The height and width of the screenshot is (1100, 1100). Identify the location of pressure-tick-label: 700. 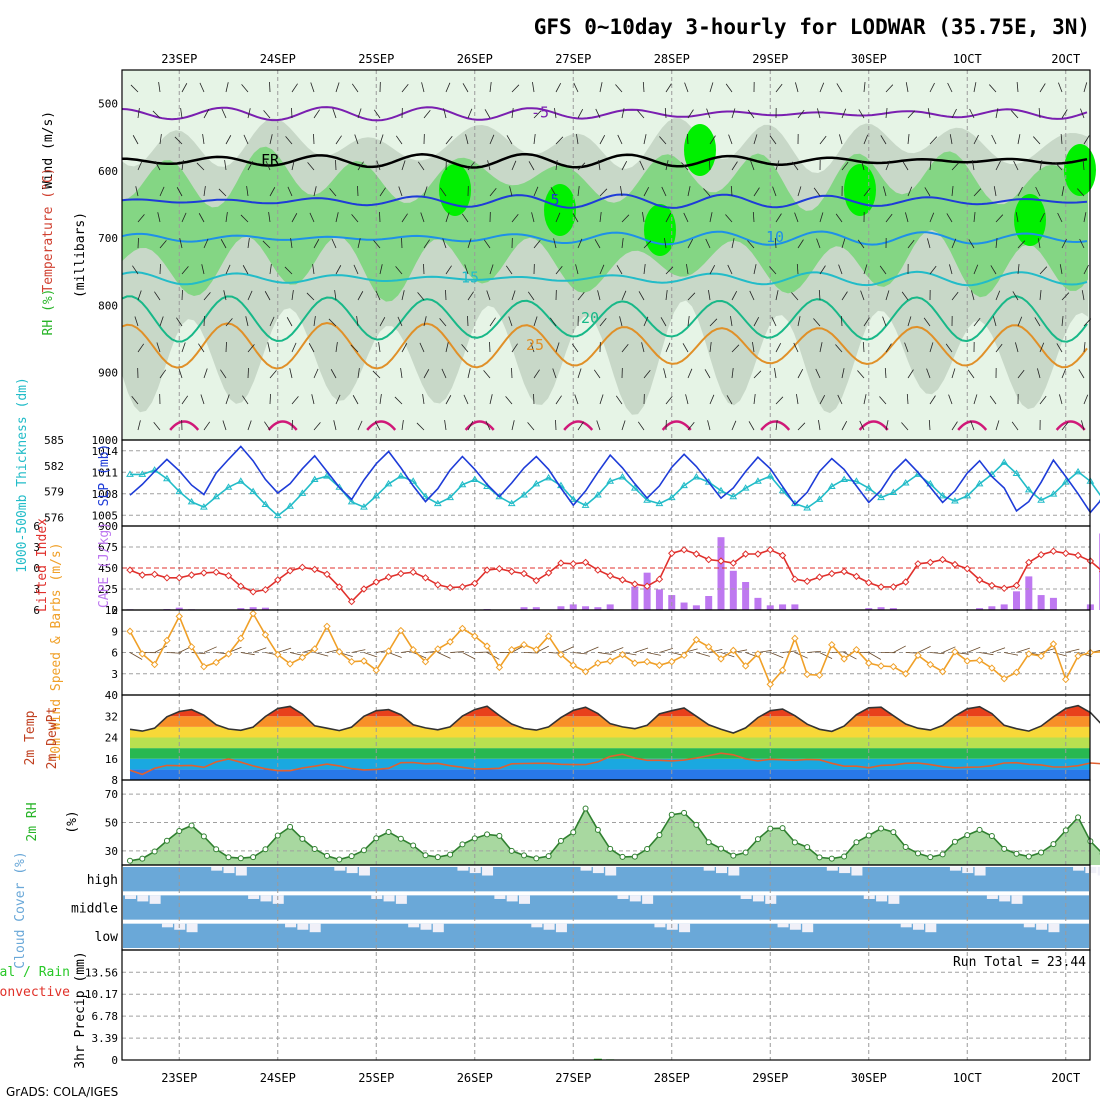
(108, 238).